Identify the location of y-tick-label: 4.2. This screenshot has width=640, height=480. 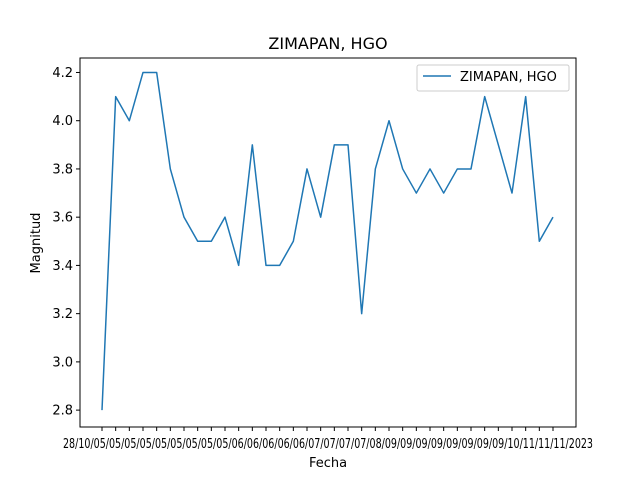
(62, 73).